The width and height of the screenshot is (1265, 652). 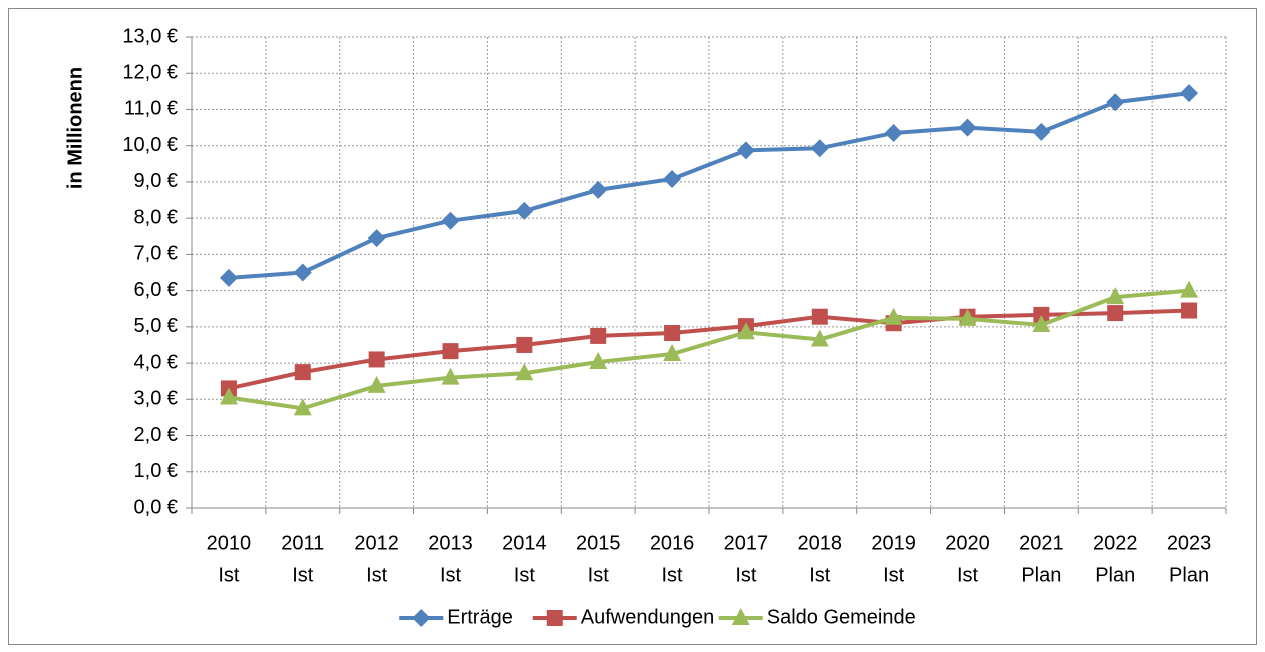 I want to click on y-tick-label: 1,0 €, so click(x=156, y=471).